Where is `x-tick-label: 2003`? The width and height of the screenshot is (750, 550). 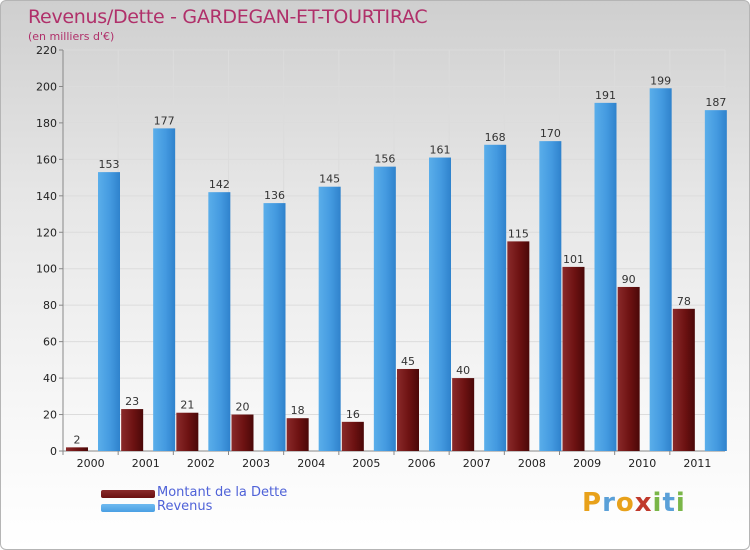
x-tick-label: 2003 is located at coordinates (256, 463).